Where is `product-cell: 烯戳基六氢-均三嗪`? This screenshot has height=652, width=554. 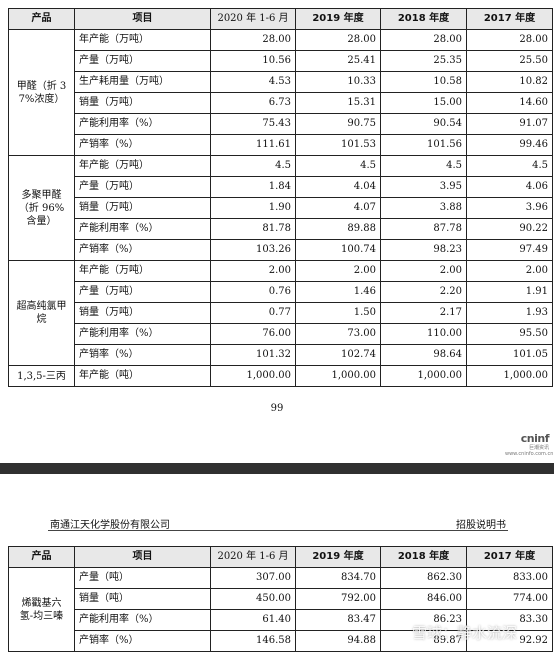 product-cell: 烯戳基六氢-均三嗪 is located at coordinates (41, 609).